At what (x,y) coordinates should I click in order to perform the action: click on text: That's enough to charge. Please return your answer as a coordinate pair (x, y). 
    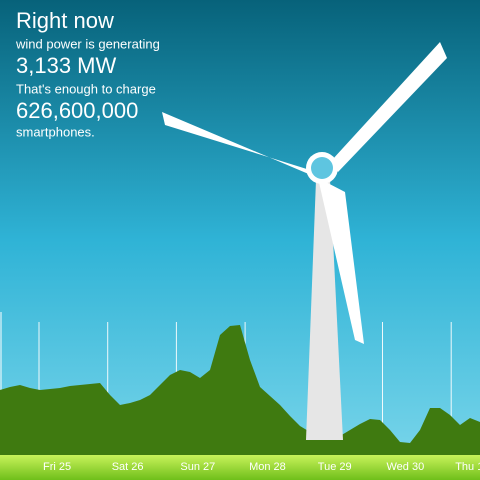
    Looking at the image, I should click on (86, 88).